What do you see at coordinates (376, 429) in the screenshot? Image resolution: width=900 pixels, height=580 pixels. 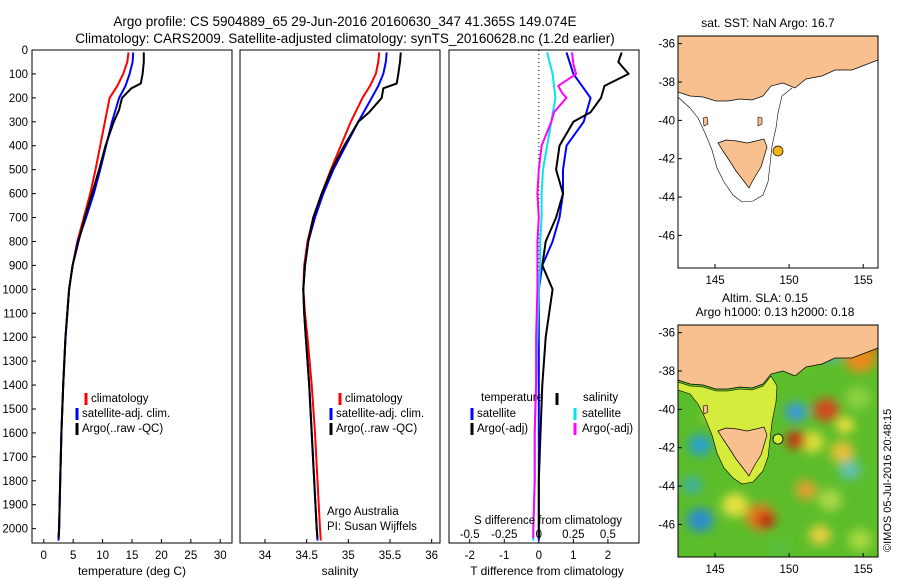 I see `legend-label-argo: Argo(..raw -QC)` at bounding box center [376, 429].